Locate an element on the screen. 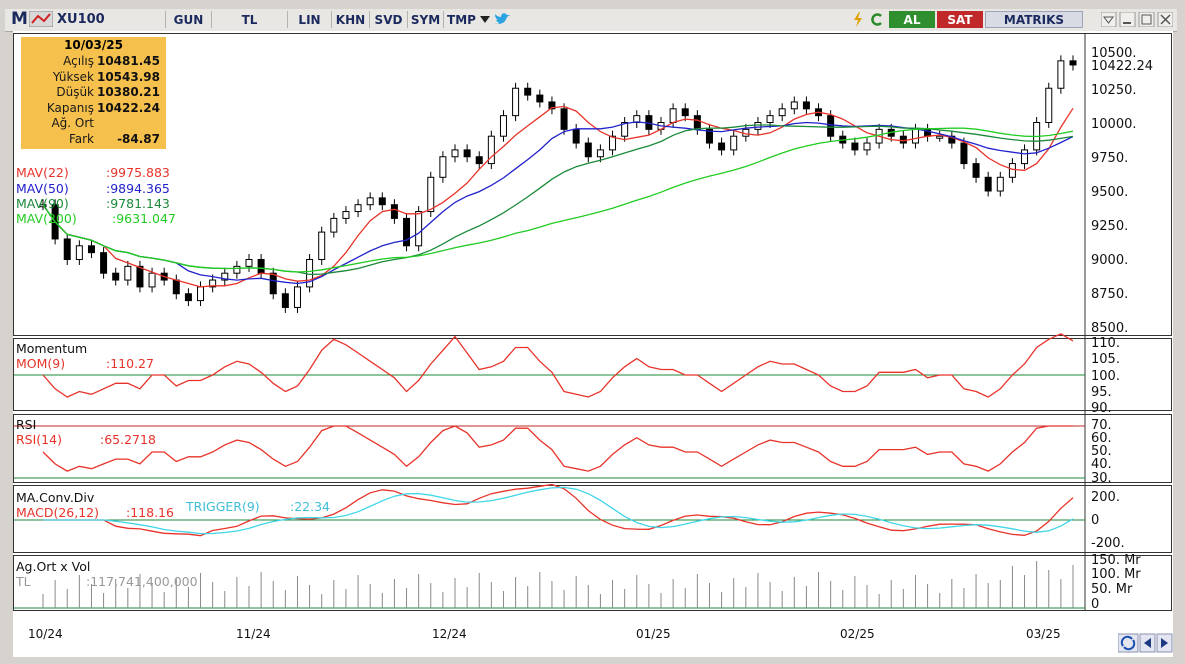 The image size is (1185, 664). minimize-icon is located at coordinates (1127, 19).